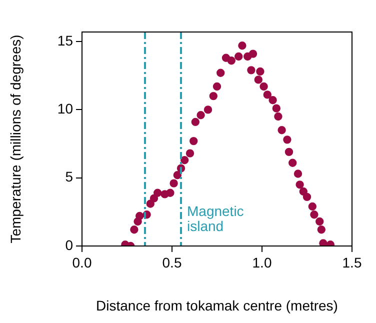 Image resolution: width=376 pixels, height=323 pixels. What do you see at coordinates (215, 218) in the screenshot?
I see `ref-line-label: Magnetic island` at bounding box center [215, 218].